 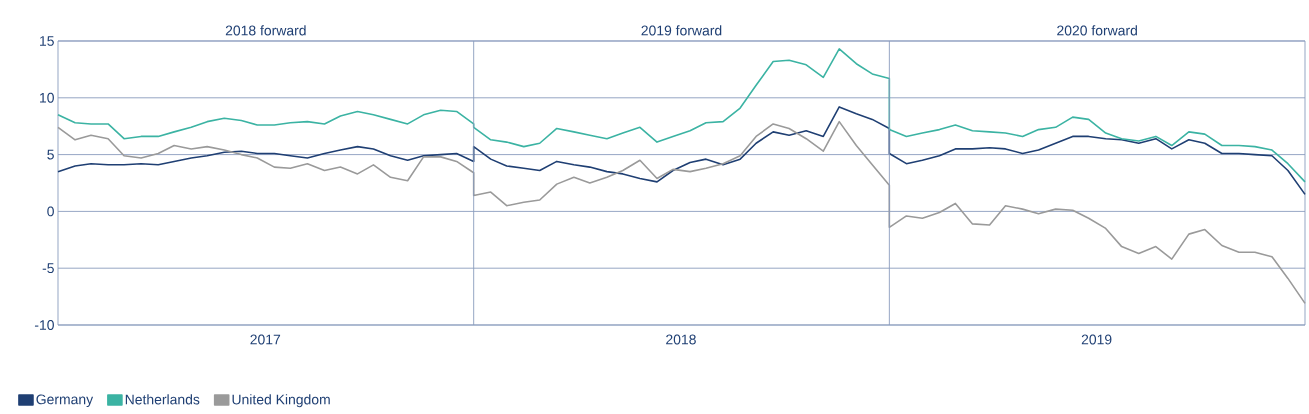 What do you see at coordinates (47, 41) in the screenshot?
I see `y-tick-label: 15` at bounding box center [47, 41].